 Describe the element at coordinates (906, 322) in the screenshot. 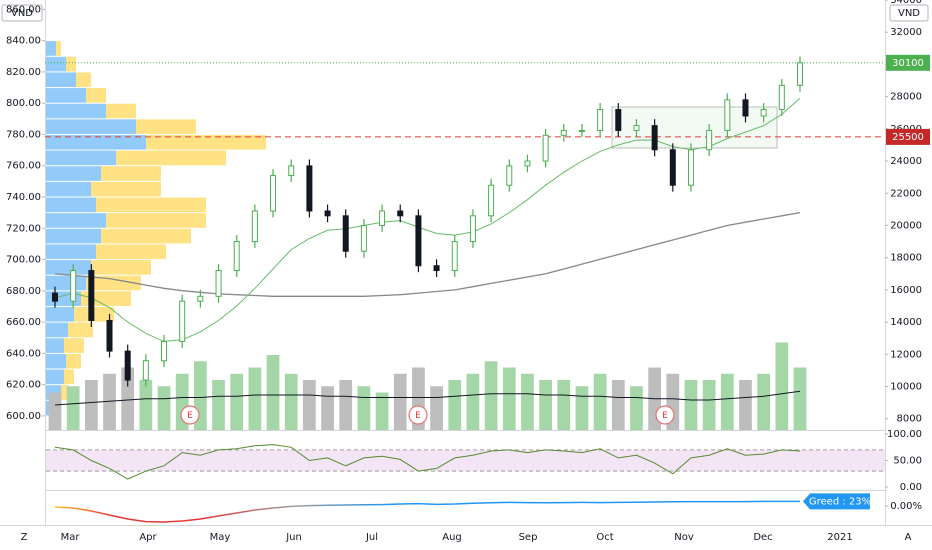

I see `right-tick-label: 14000` at that location.